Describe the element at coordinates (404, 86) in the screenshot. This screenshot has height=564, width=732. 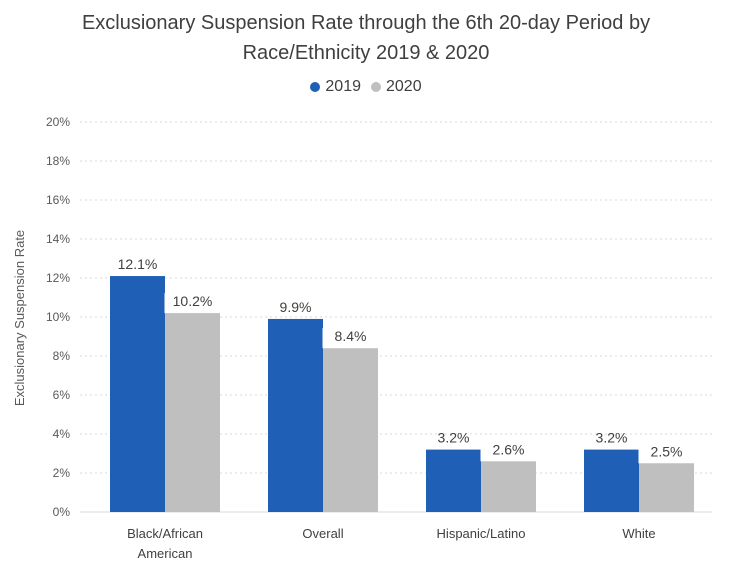
I see `legend-label-2020: 2020` at that location.